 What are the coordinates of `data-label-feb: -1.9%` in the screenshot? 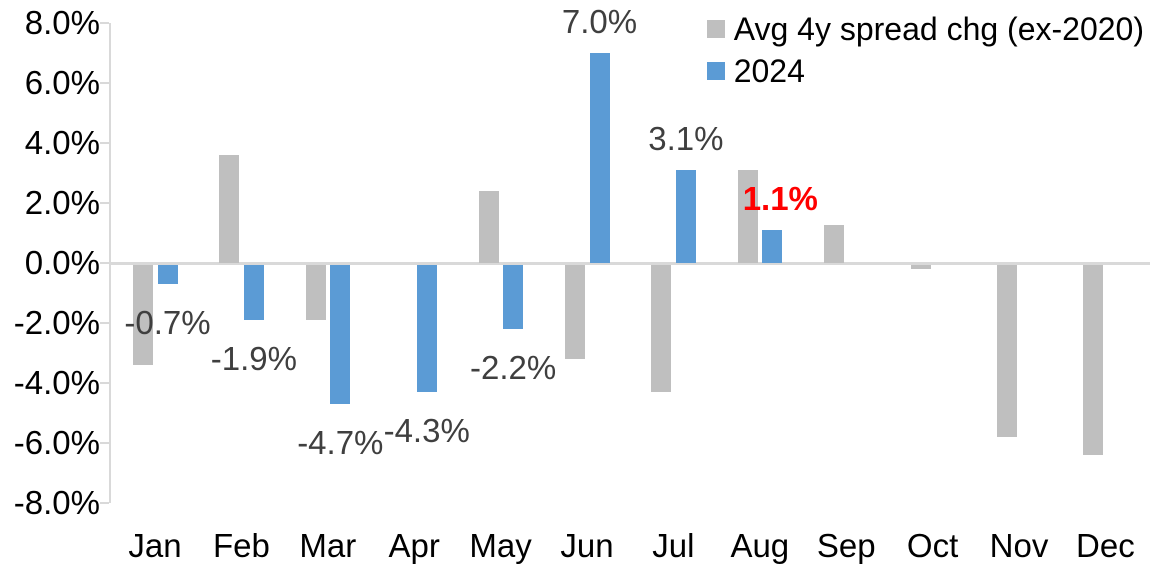 It's located at (253, 359).